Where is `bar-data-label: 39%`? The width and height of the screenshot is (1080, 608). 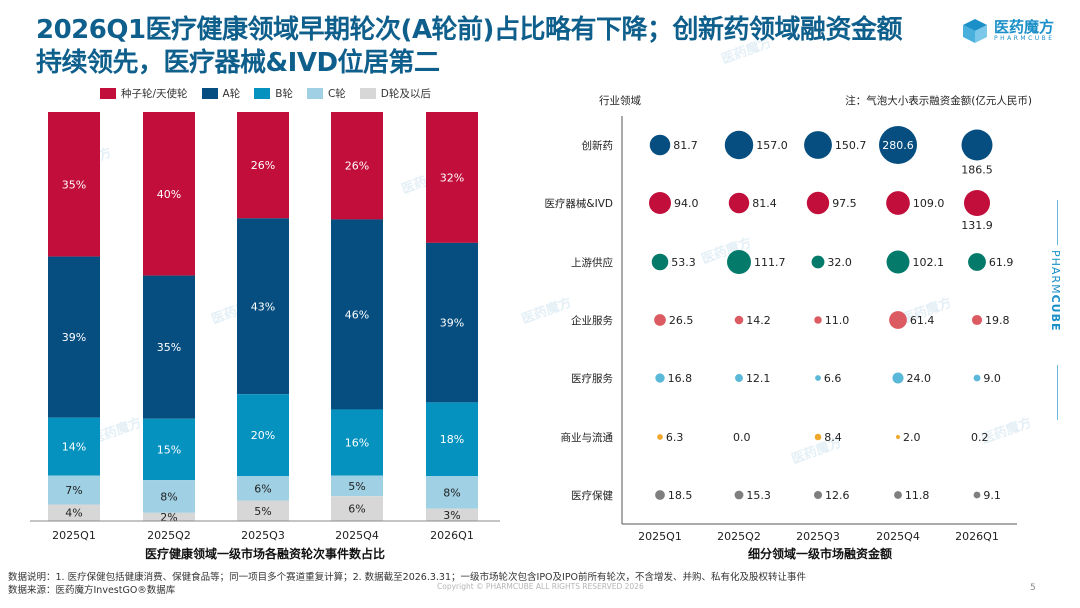 bar-data-label: 39% is located at coordinates (74, 337).